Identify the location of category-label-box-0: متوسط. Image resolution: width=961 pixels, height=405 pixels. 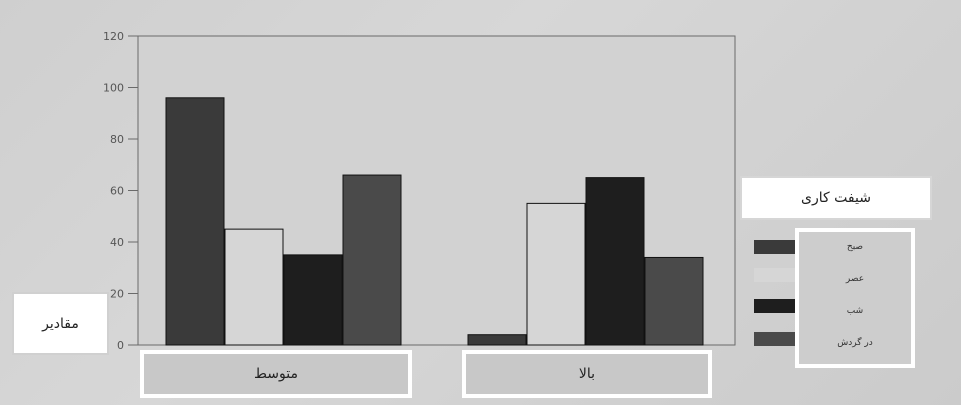
(276, 374).